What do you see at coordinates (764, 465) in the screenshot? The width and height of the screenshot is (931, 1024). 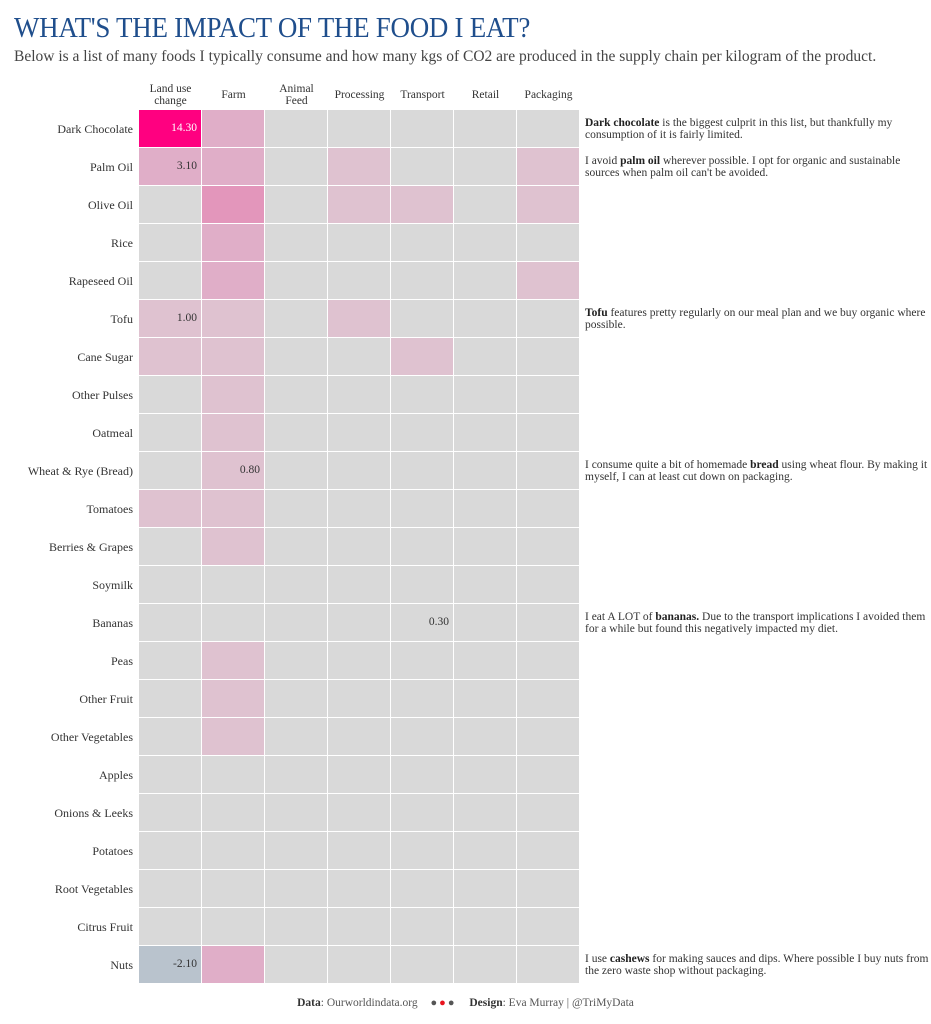 I see `annotation-highlight: bread` at bounding box center [764, 465].